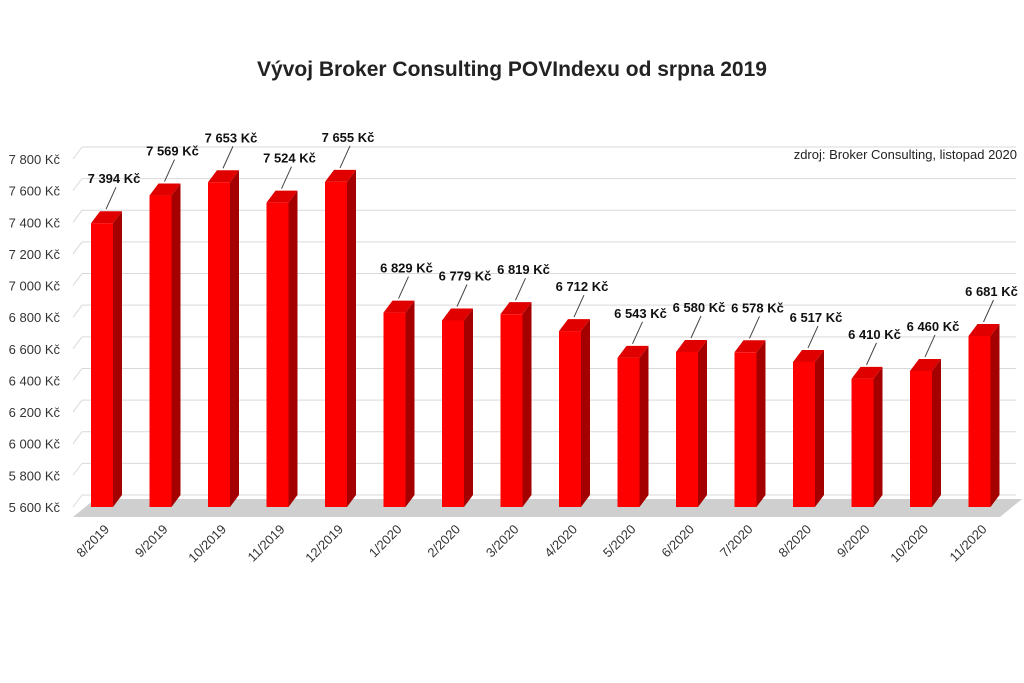 This screenshot has width=1024, height=683. What do you see at coordinates (640, 313) in the screenshot?
I see `data-label: 6 543 Kč` at bounding box center [640, 313].